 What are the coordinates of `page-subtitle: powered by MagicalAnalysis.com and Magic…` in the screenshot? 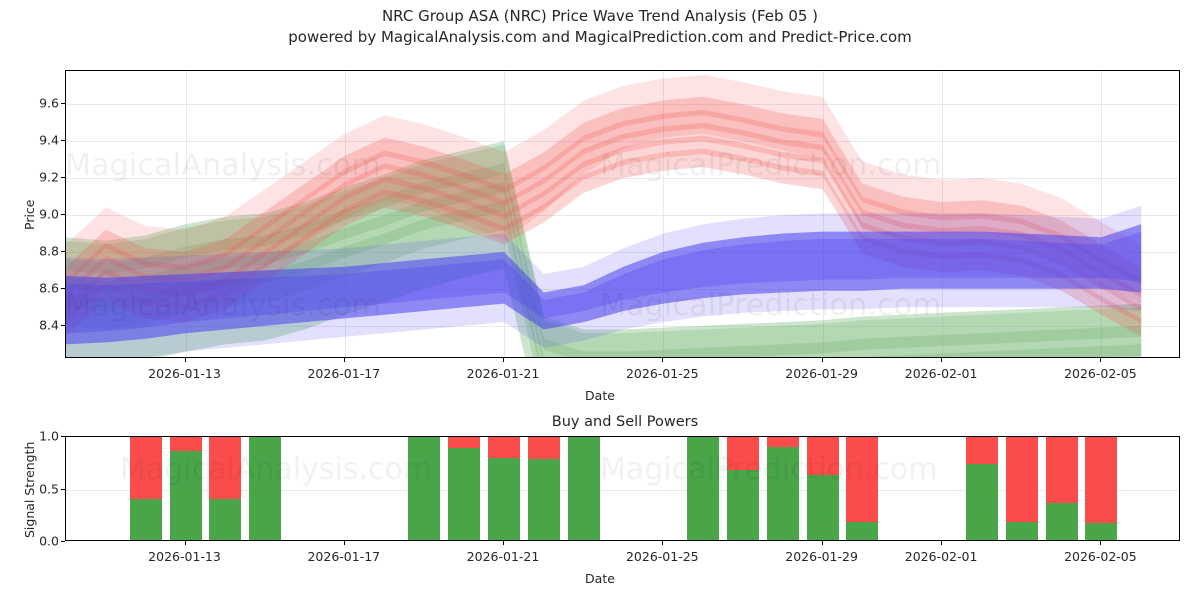 It's located at (600, 37).